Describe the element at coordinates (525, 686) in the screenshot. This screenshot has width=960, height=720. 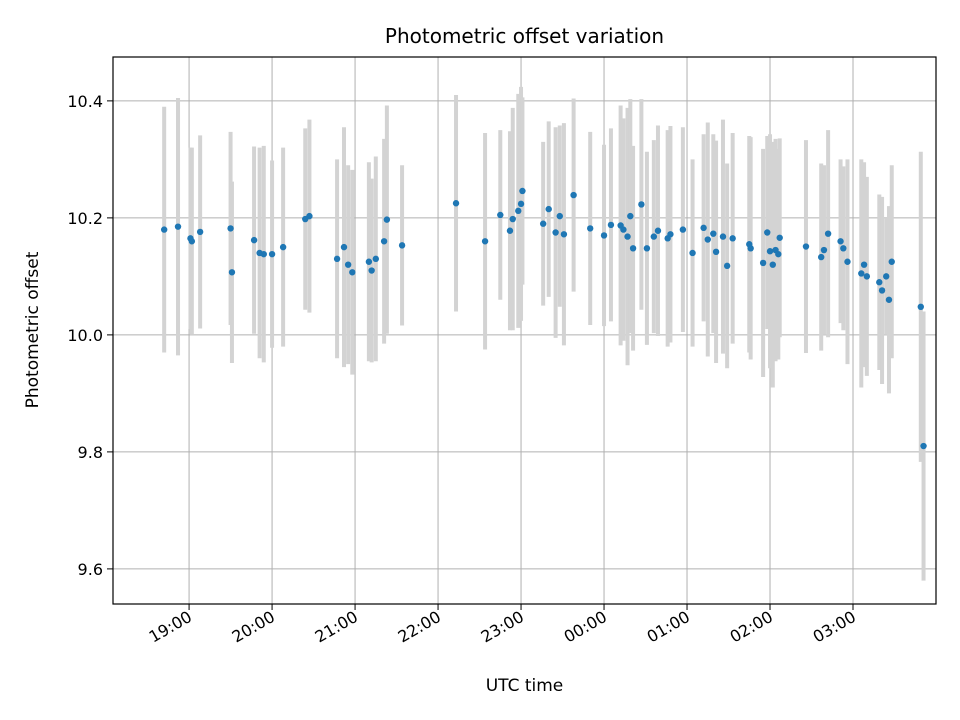
I see `x-axis-title: UTC time` at that location.